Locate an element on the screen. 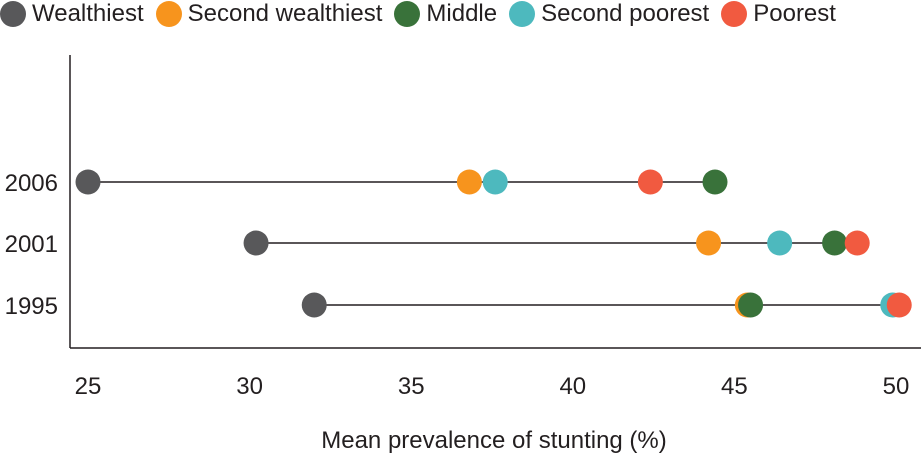 This screenshot has width=921, height=456. legend-swatch-poorest is located at coordinates (734, 14).